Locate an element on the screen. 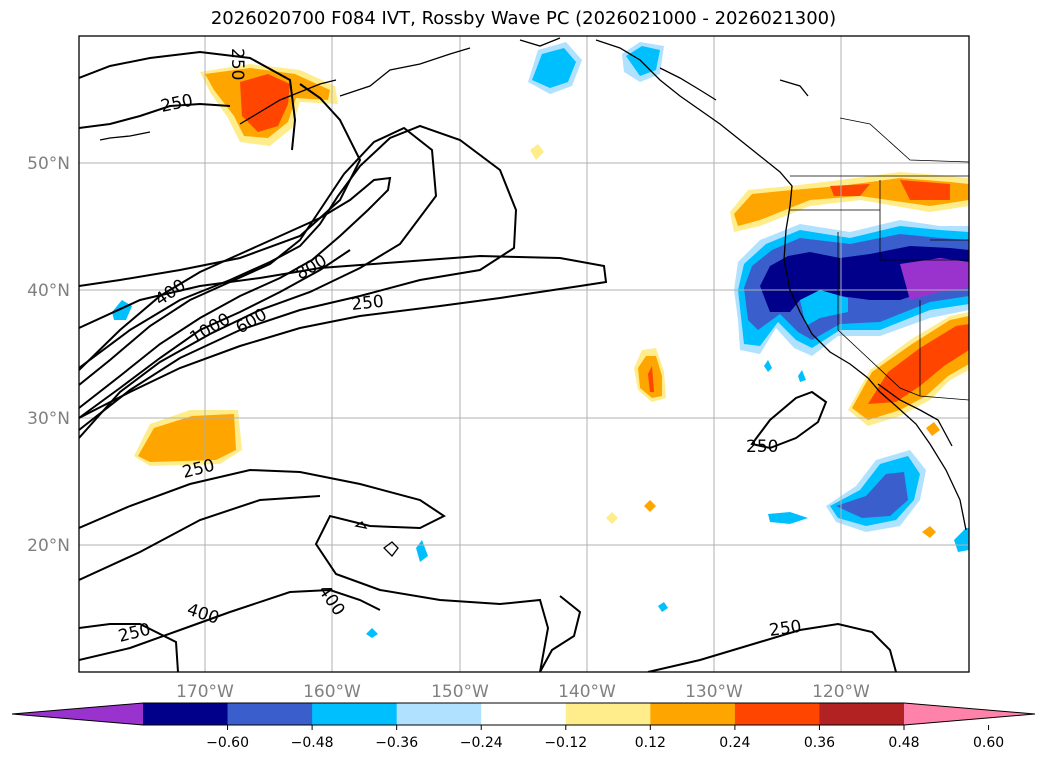 This screenshot has height=765, width=1047. colorbar-tick-label: −0.24 is located at coordinates (481, 743).